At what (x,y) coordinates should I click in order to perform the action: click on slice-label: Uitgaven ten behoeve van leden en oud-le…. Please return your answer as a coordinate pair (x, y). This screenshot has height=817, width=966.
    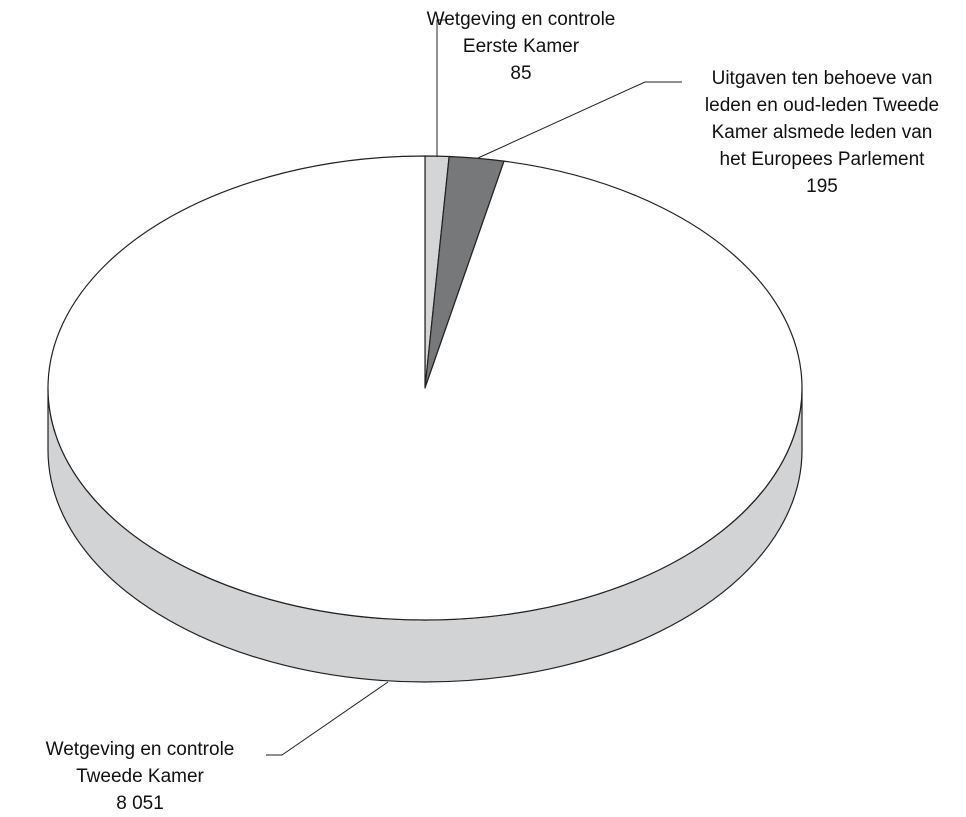
    Looking at the image, I should click on (822, 119).